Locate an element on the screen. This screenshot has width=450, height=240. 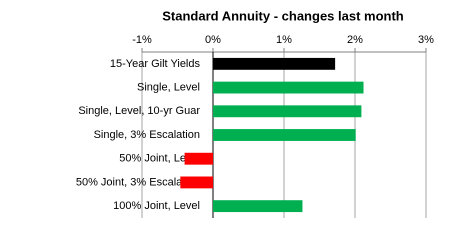
y-tick-label: 100% Joint, Level is located at coordinates (156, 206).